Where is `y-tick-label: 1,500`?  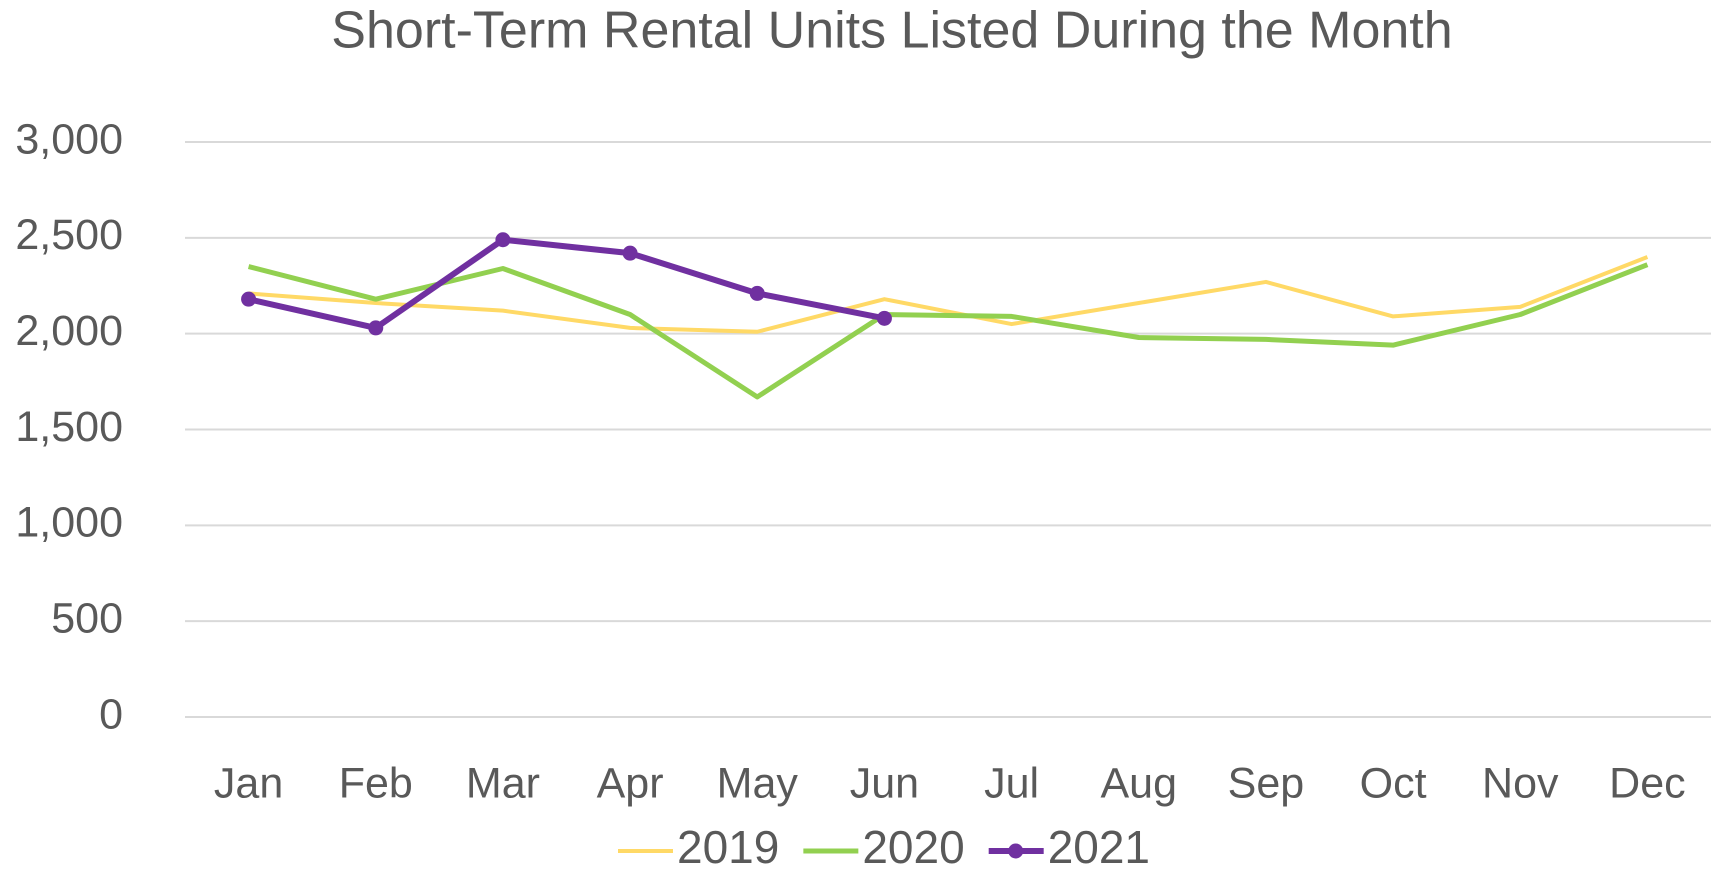 y-tick-label: 1,500 is located at coordinates (69, 427).